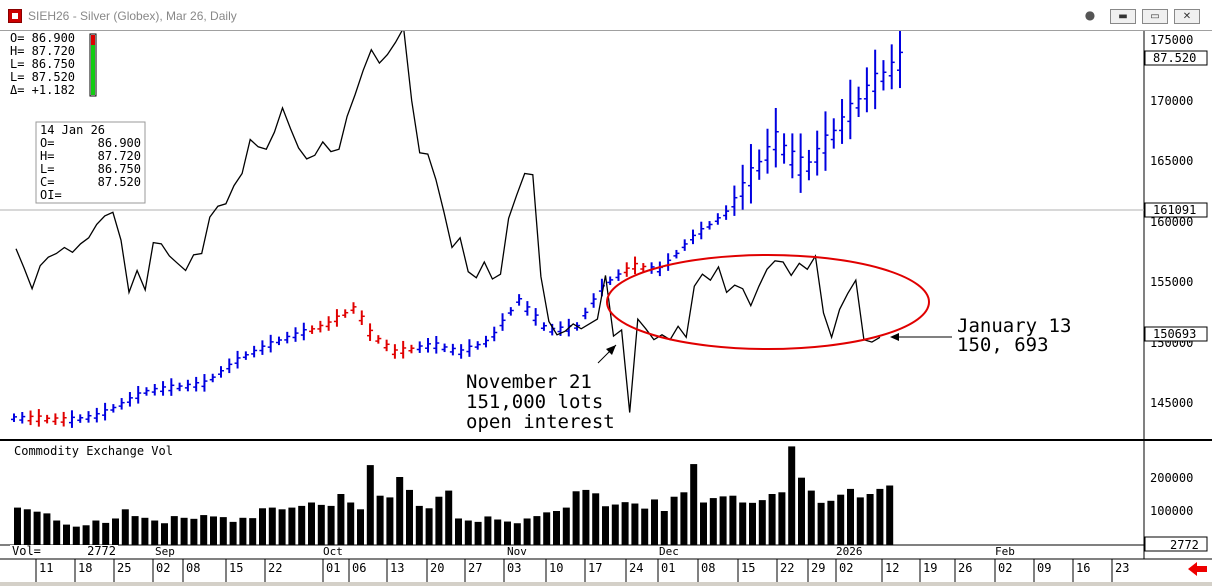 This screenshot has height=586, width=1212. I want to click on vol-readout-value: 2772, so click(101, 551).